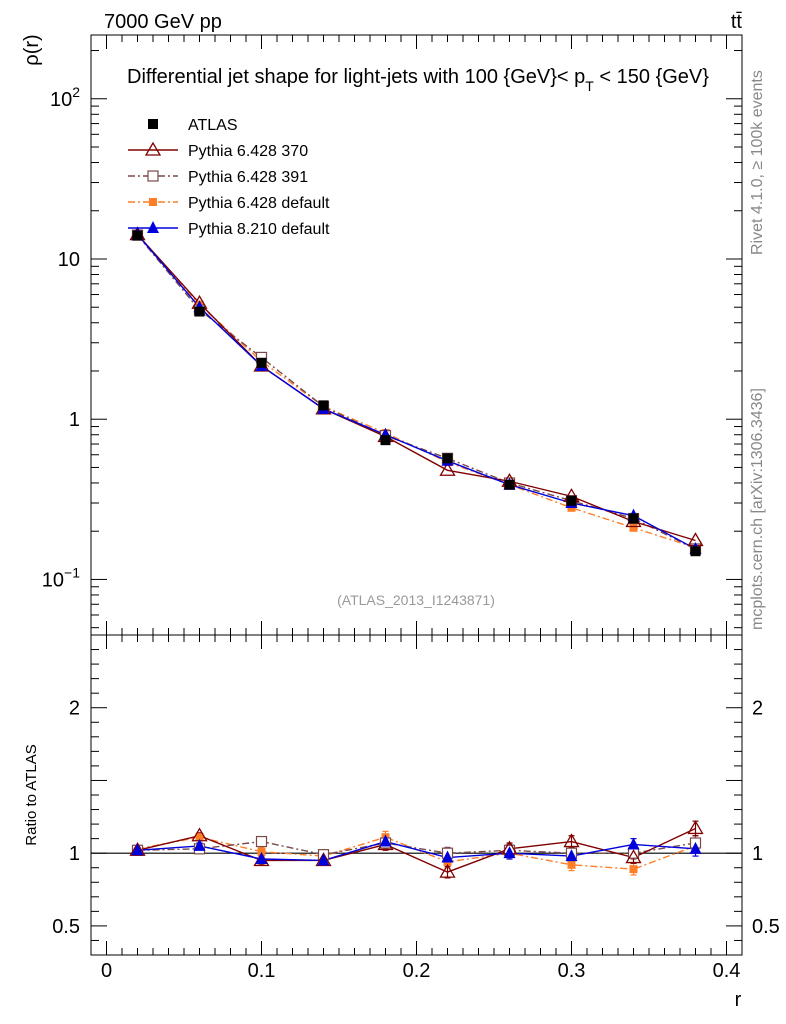 The height and width of the screenshot is (1024, 786). Describe the element at coordinates (65, 97) in the screenshot. I see `y-tick-label: 10²` at that location.